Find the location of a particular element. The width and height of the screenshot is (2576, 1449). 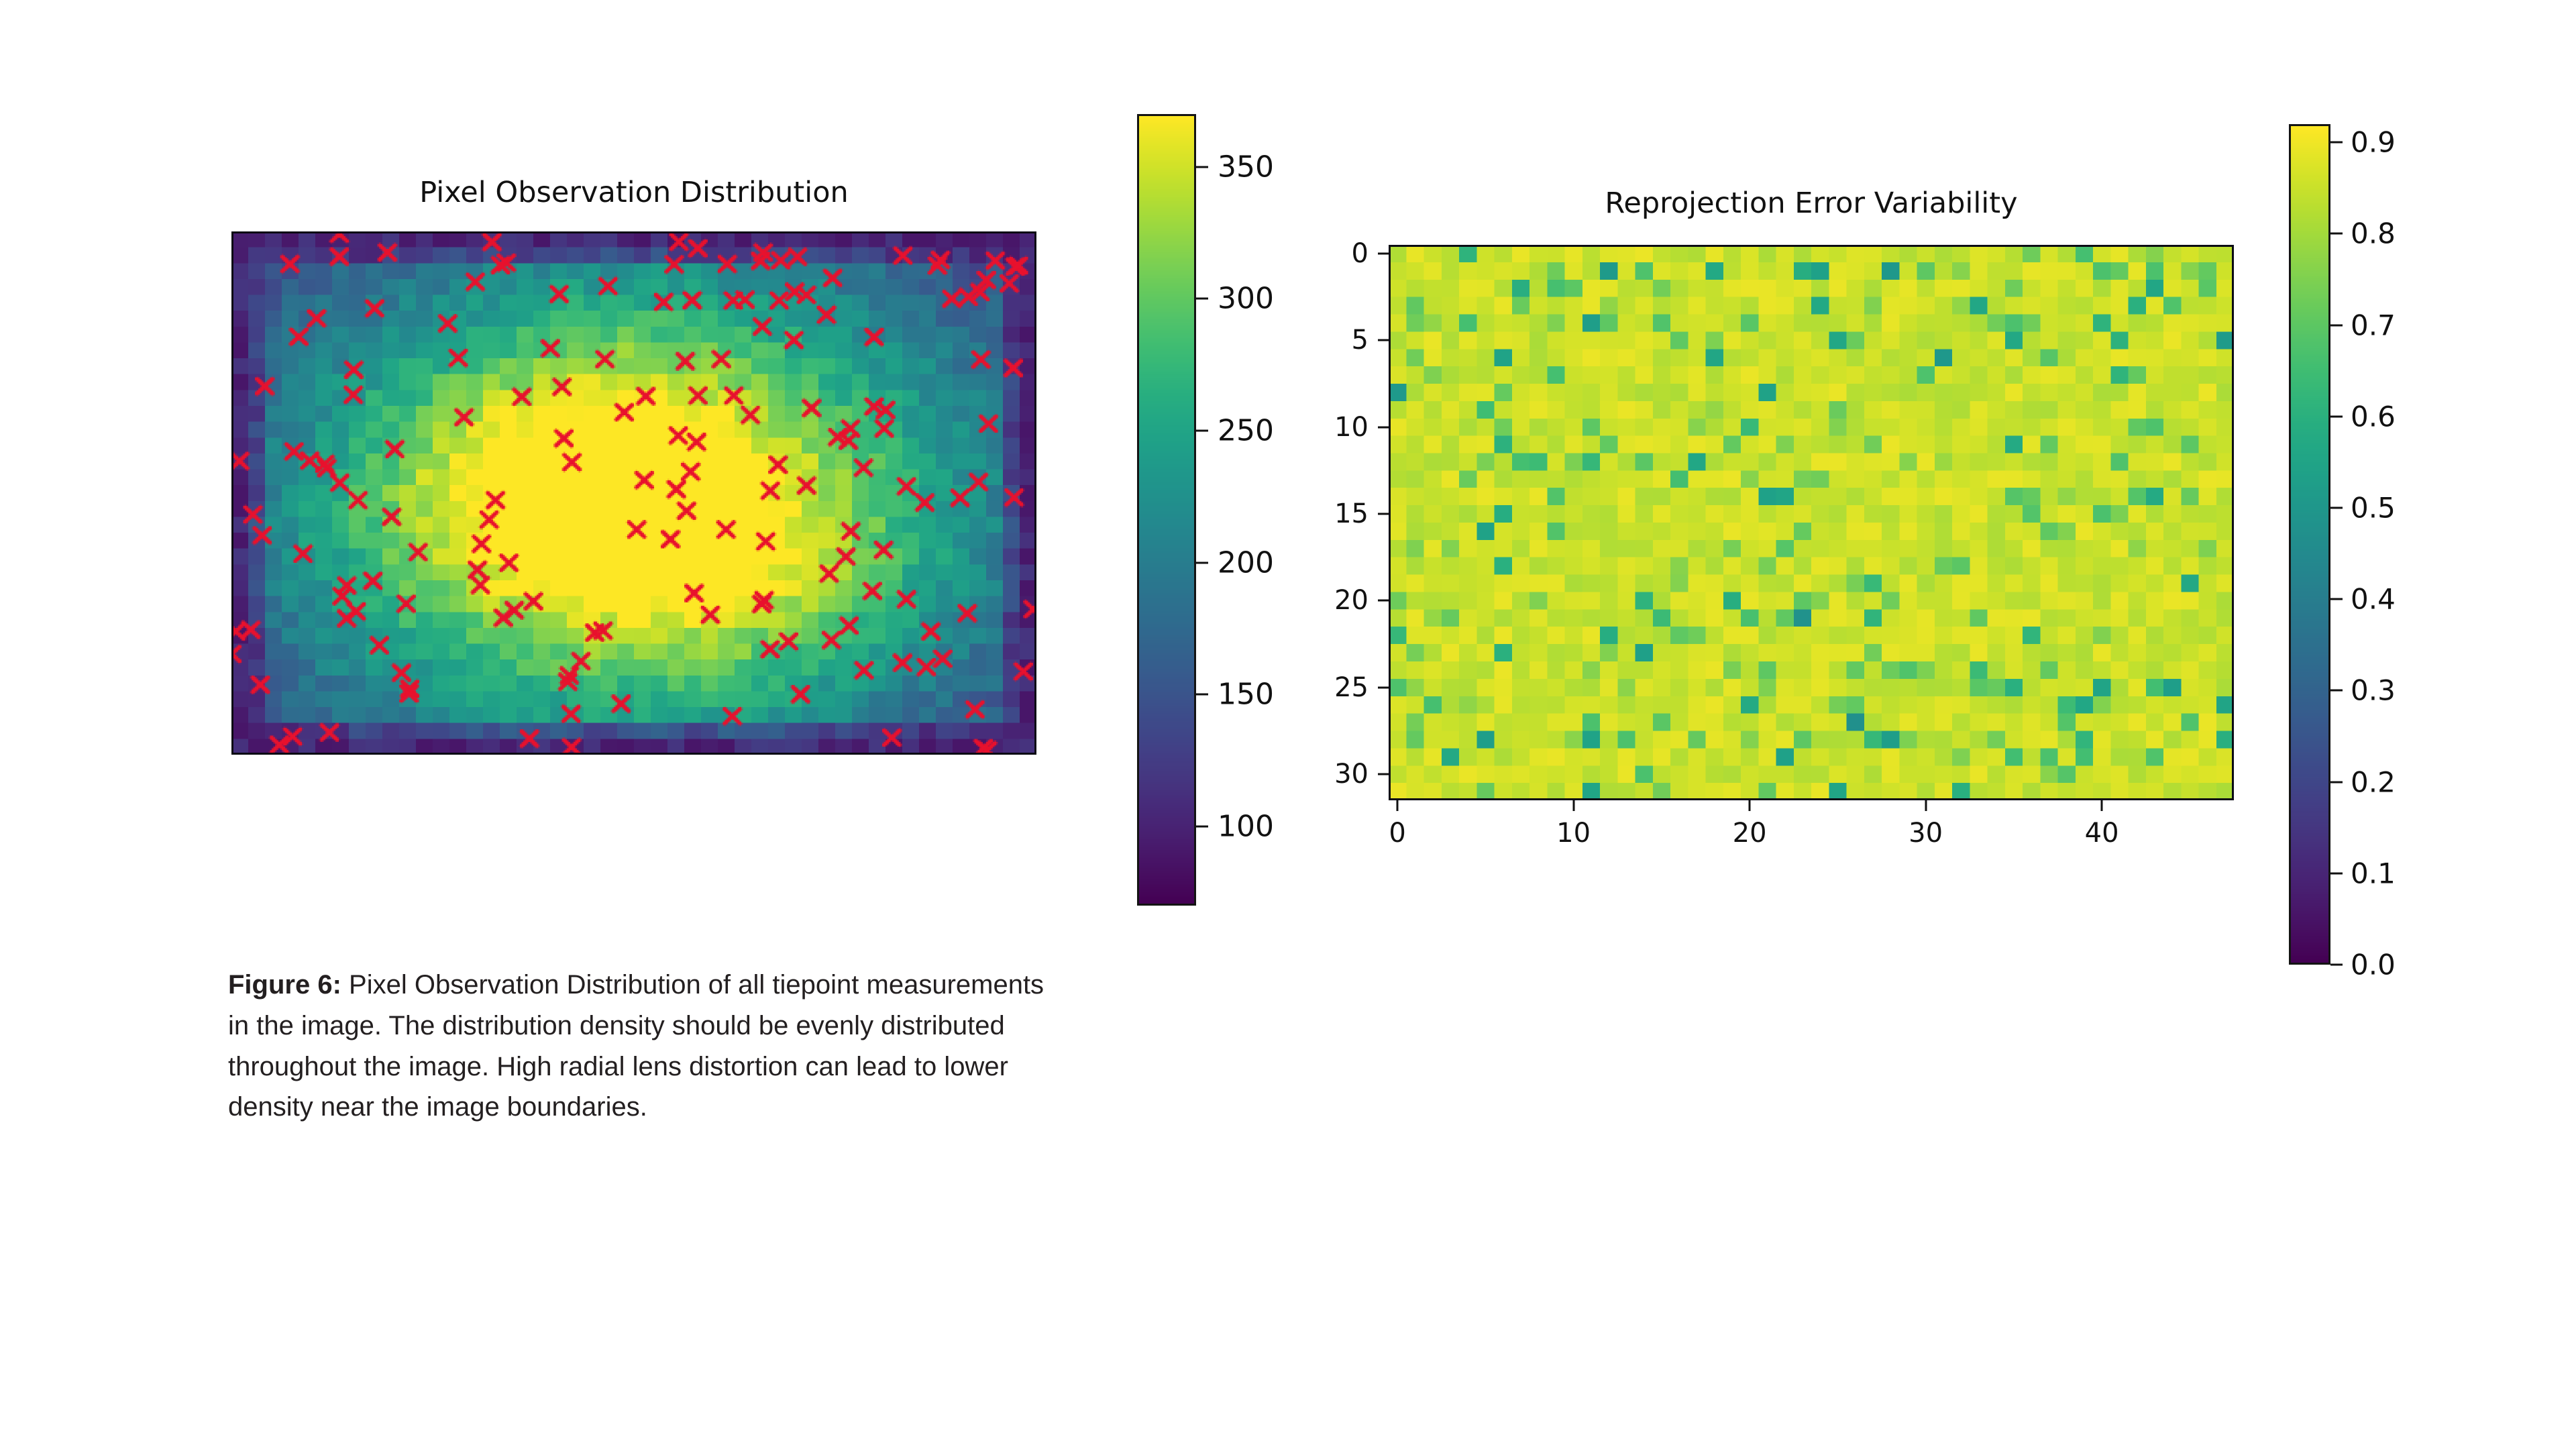

colorbar-tick-label: 150 is located at coordinates (1246, 694).